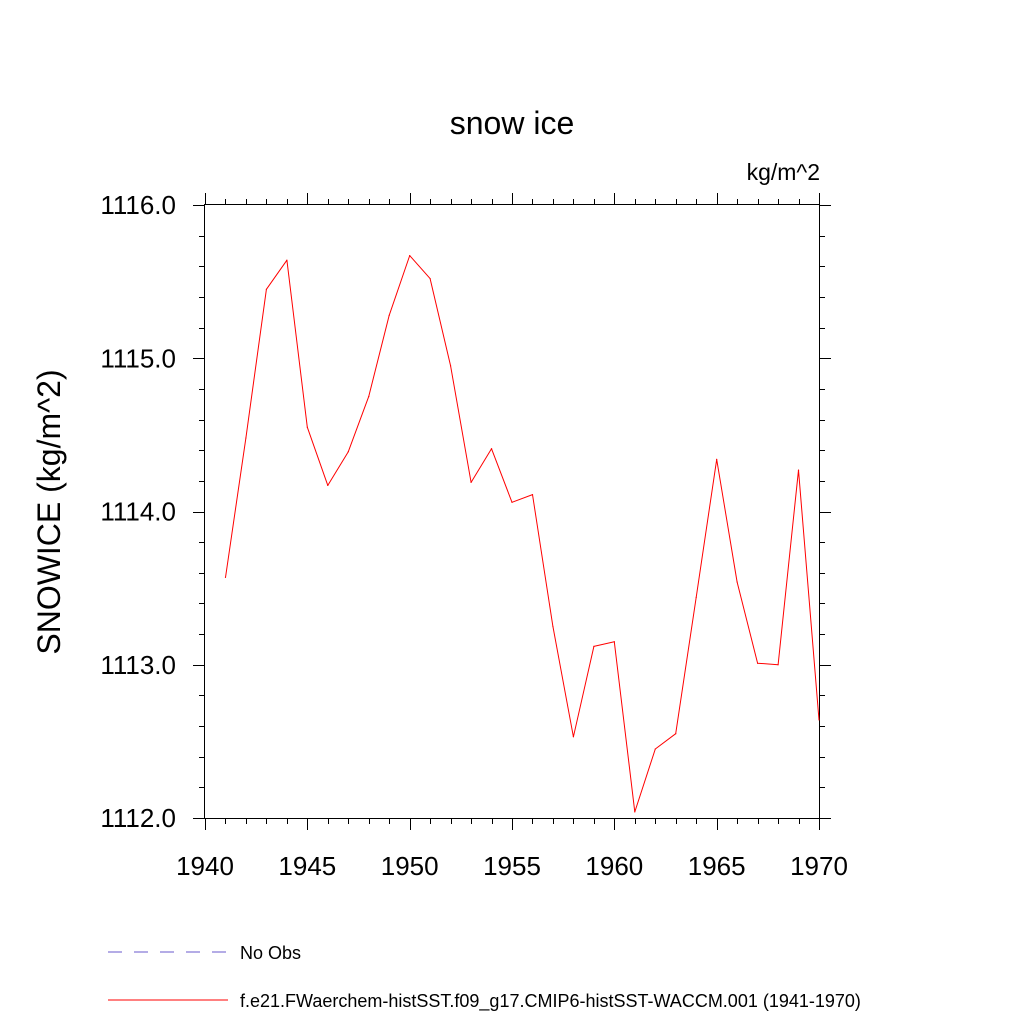  What do you see at coordinates (205, 866) in the screenshot?
I see `x-tick-label: 1940` at bounding box center [205, 866].